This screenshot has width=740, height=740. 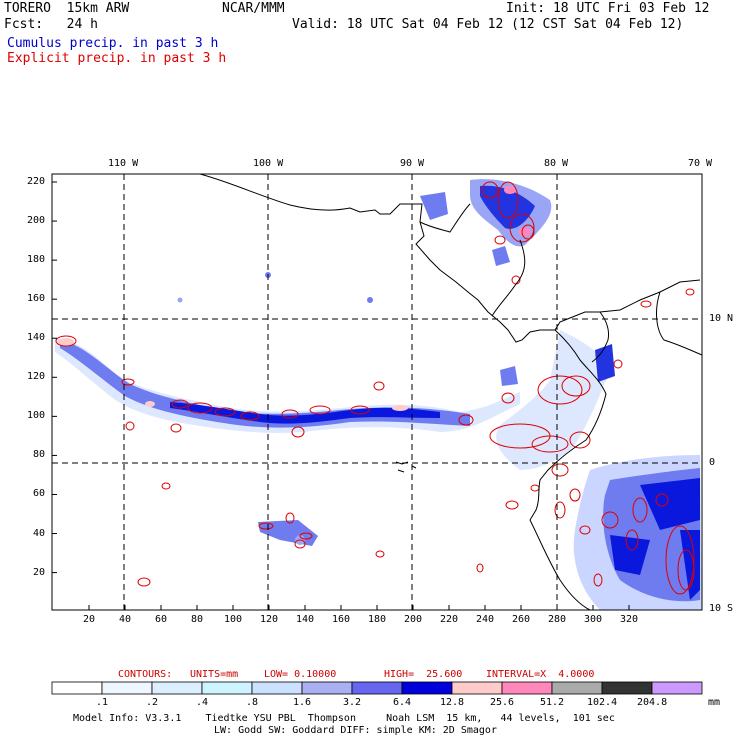 What do you see at coordinates (39, 455) in the screenshot?
I see `y-tick-label: 80` at bounding box center [39, 455].